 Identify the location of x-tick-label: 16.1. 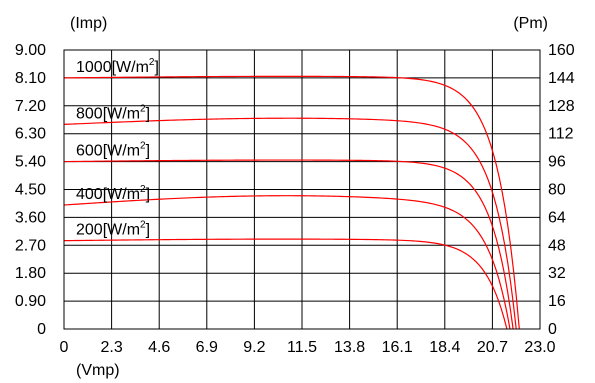
(397, 347).